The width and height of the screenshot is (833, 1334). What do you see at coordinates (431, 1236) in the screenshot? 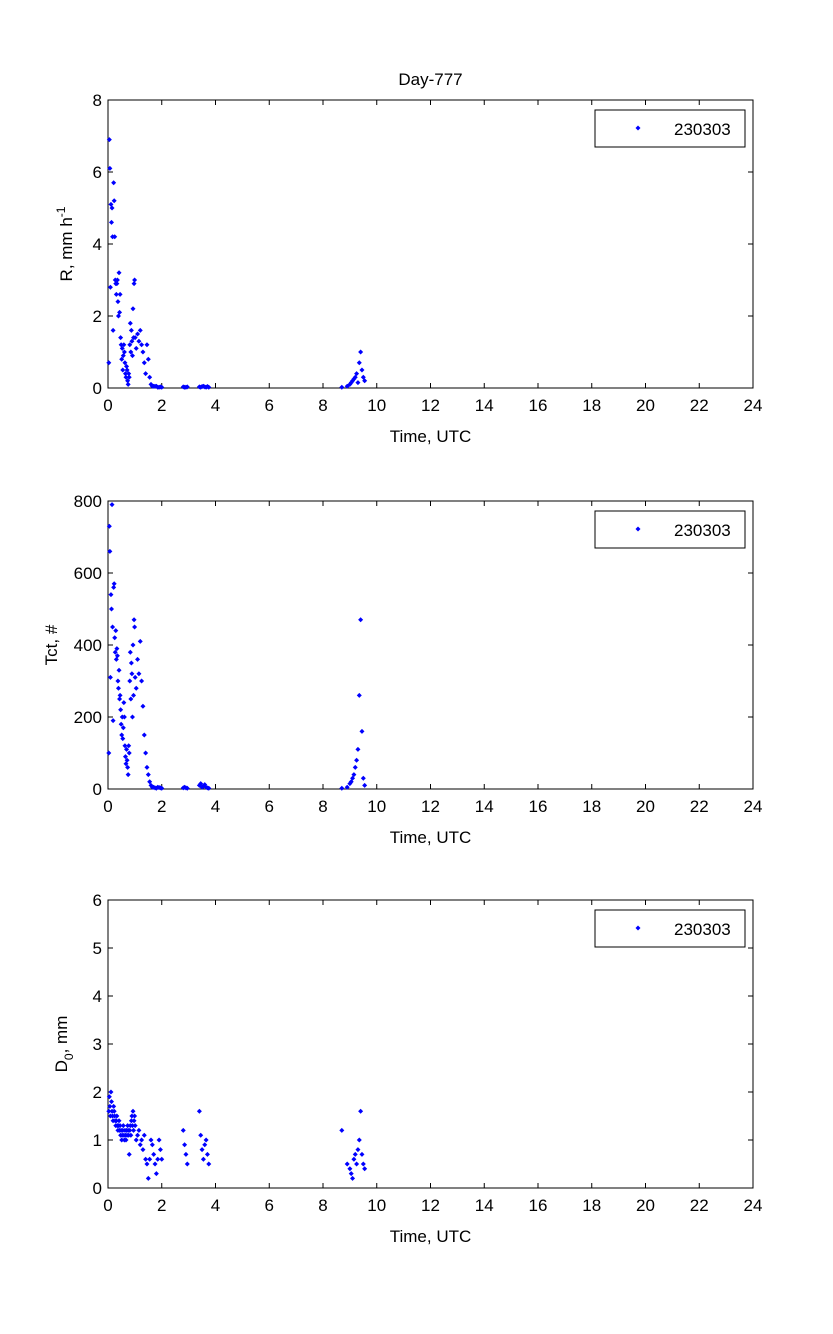
I see `x-axis-label: Time, UTC` at bounding box center [431, 1236].